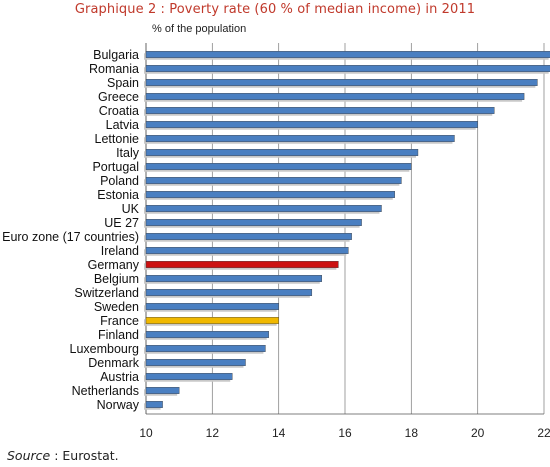 This screenshot has height=467, width=550. What do you see at coordinates (29, 455) in the screenshot?
I see `source-label: Source` at bounding box center [29, 455].